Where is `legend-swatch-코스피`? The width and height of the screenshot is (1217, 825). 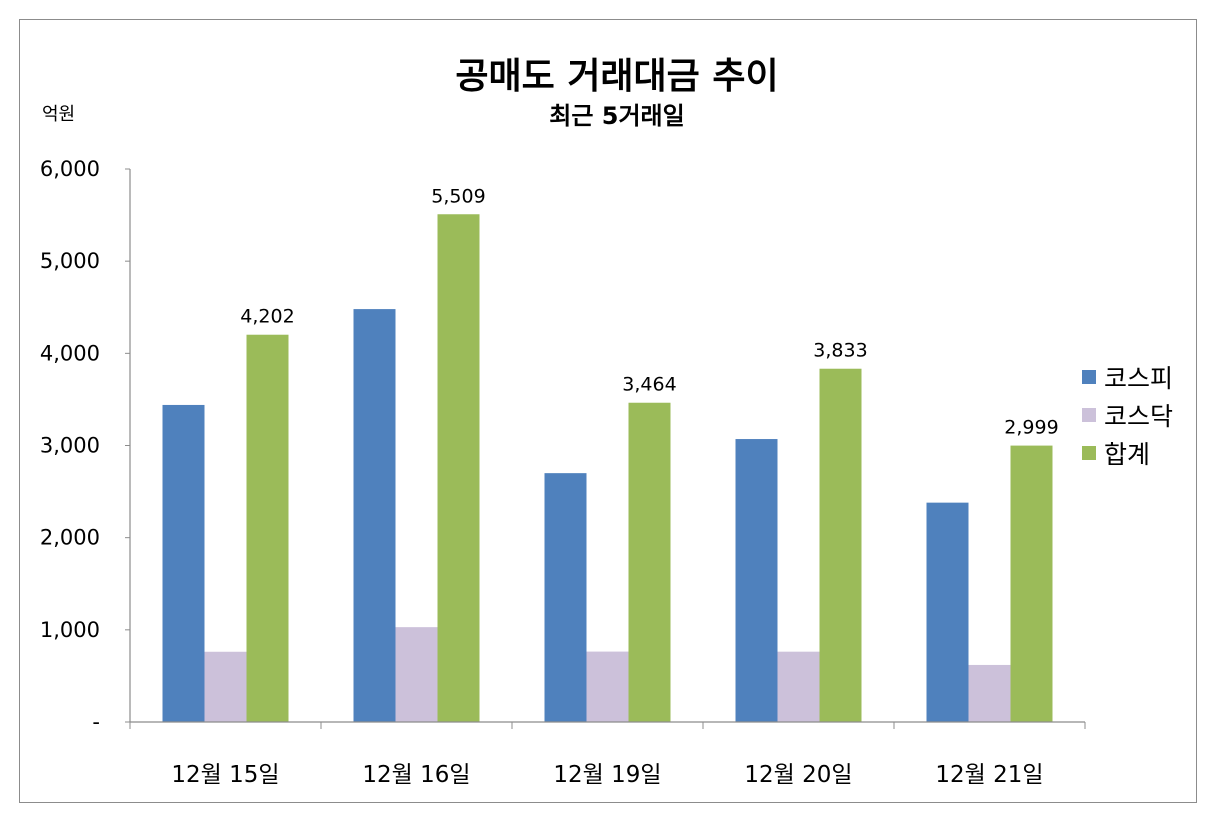 legend-swatch-코스피 is located at coordinates (1089, 377).